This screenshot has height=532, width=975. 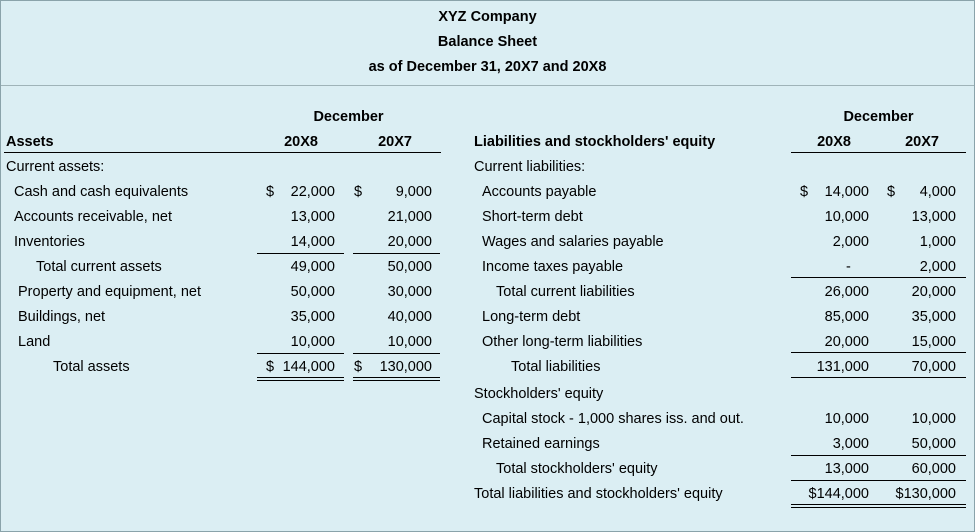 I want to click on assets-header-underline, so click(x=222, y=152).